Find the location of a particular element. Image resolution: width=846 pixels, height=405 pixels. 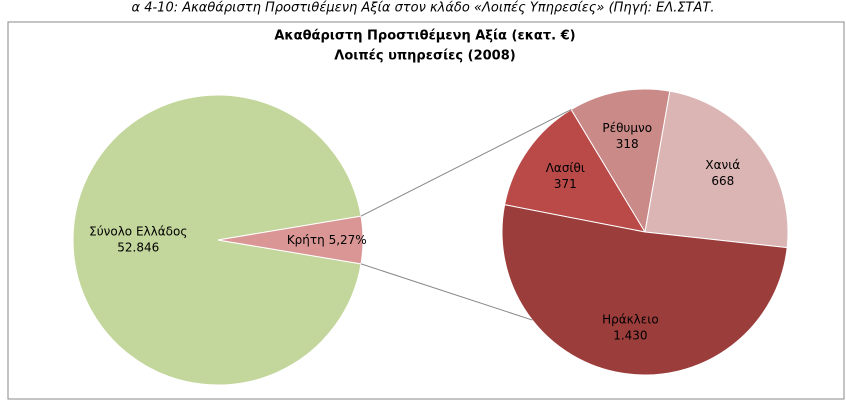

slice-name: Ηράκλειο is located at coordinates (630, 320).